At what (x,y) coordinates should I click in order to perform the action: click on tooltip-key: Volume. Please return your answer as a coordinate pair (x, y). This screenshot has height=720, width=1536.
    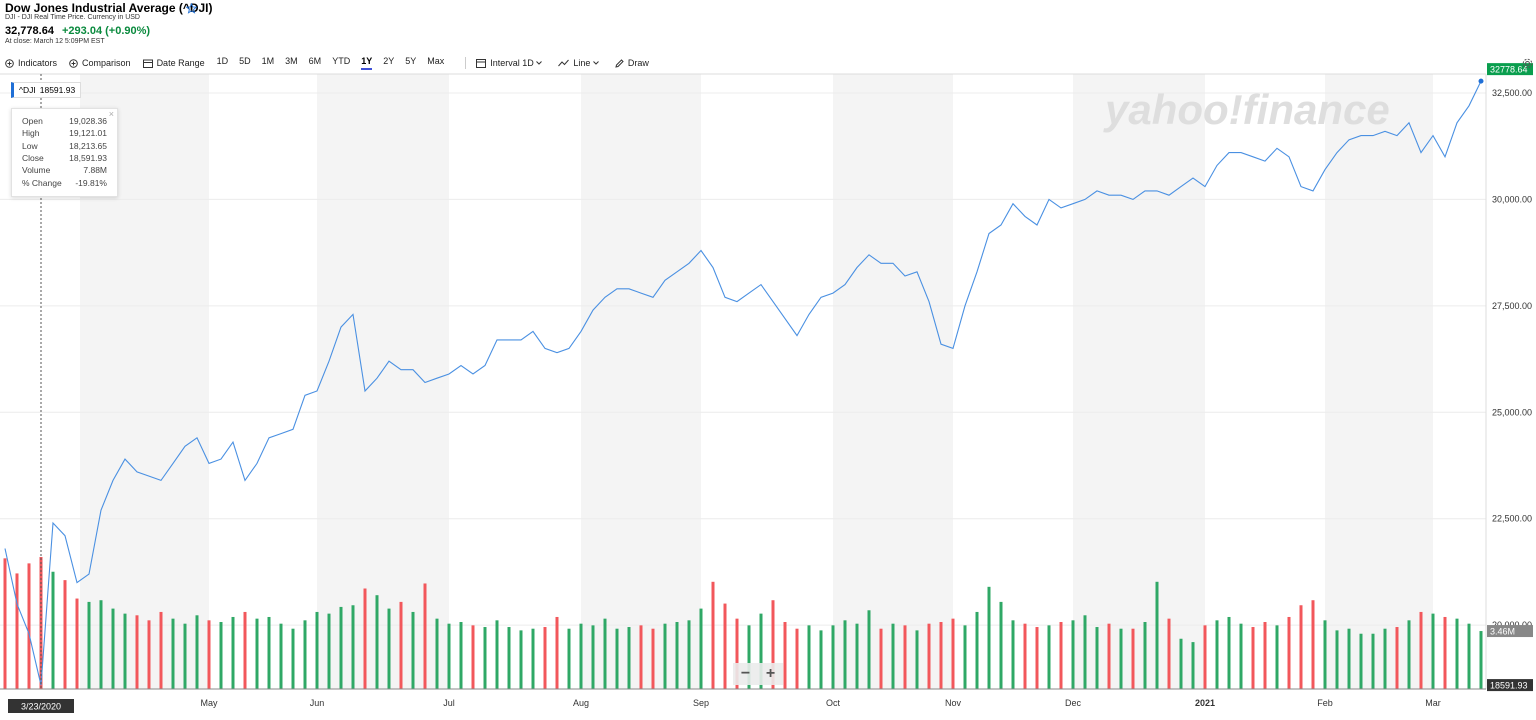
    Looking at the image, I should click on (36, 170).